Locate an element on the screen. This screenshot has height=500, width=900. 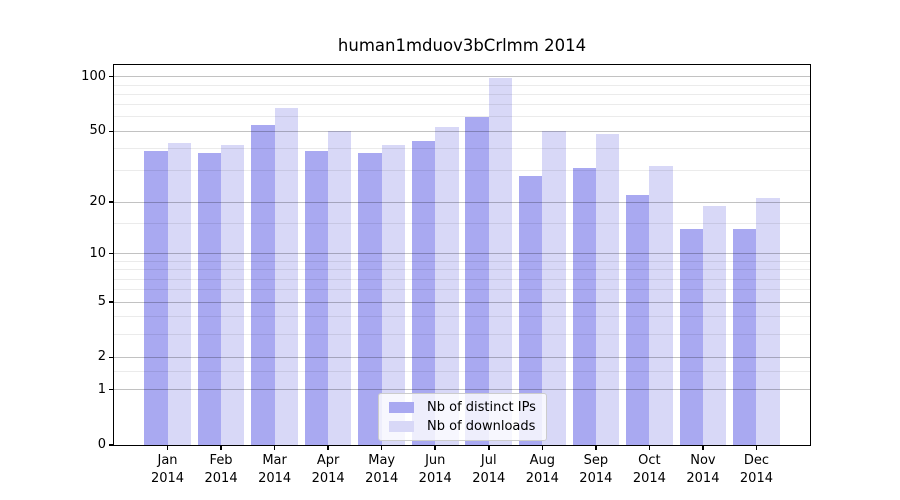
x-axis-tick-label: Feb 2014 is located at coordinates (221, 469).